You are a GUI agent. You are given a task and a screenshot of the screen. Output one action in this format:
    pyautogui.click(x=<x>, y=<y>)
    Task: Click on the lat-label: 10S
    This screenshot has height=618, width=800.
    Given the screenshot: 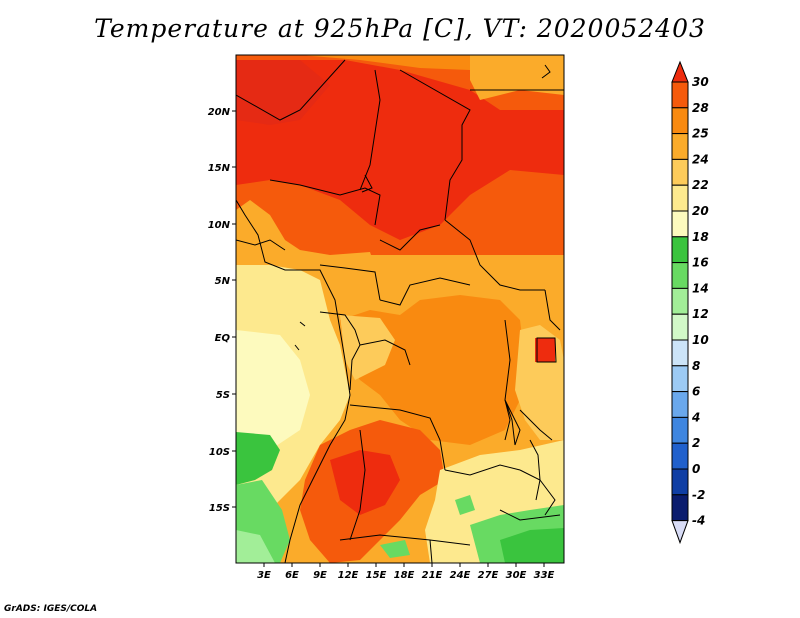 What is the action you would take?
    pyautogui.click(x=219, y=452)
    